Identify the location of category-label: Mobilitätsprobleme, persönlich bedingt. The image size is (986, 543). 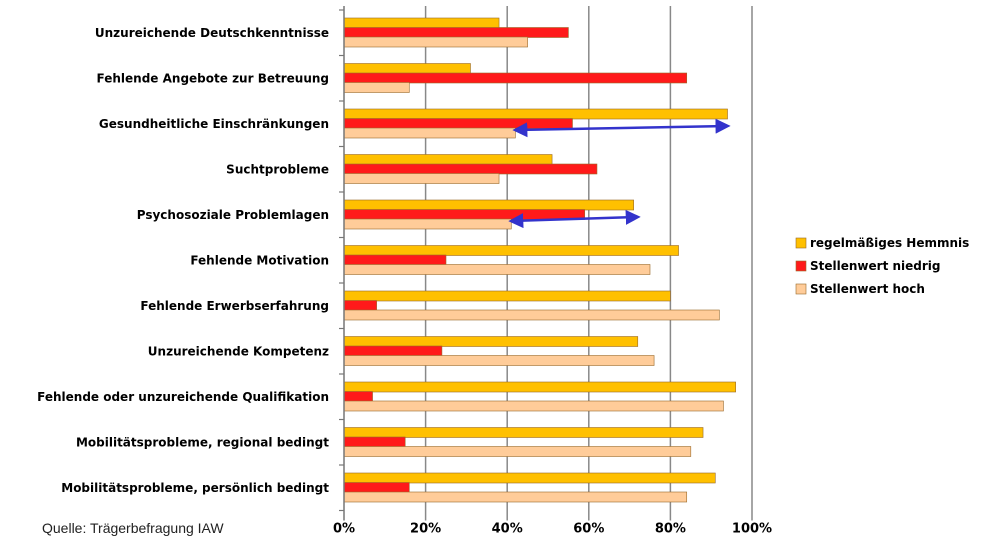
(195, 488).